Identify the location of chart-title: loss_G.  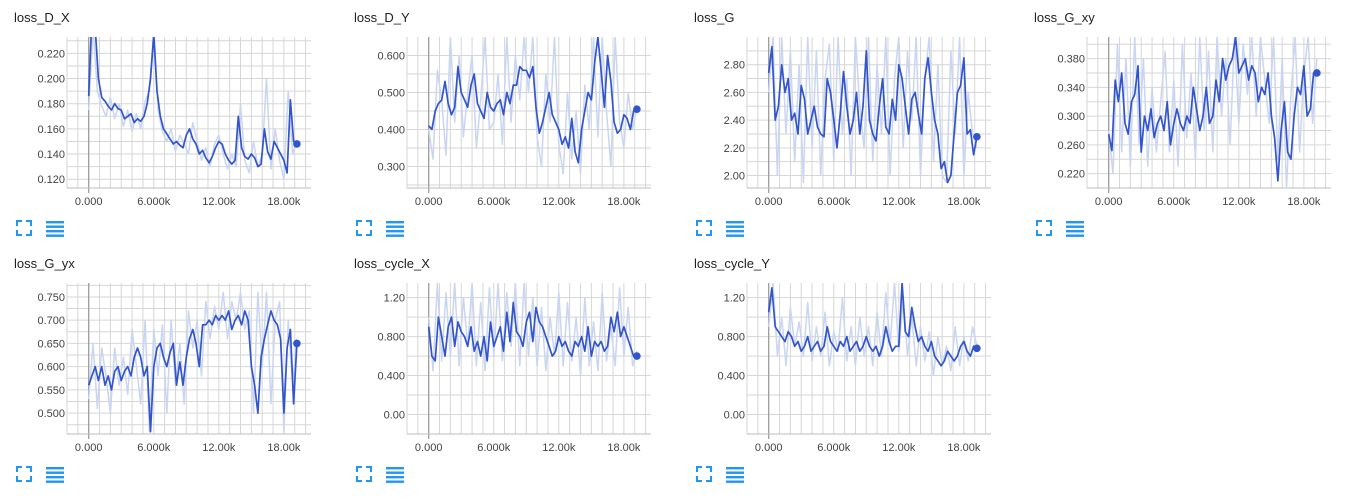
(714, 17).